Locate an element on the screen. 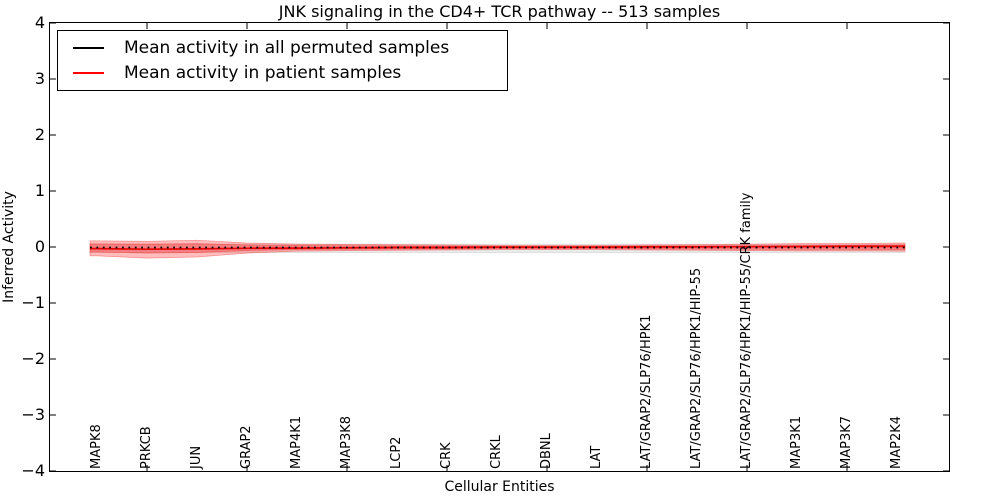 This screenshot has width=1000, height=500. x-tick-label: CRK is located at coordinates (446, 455).